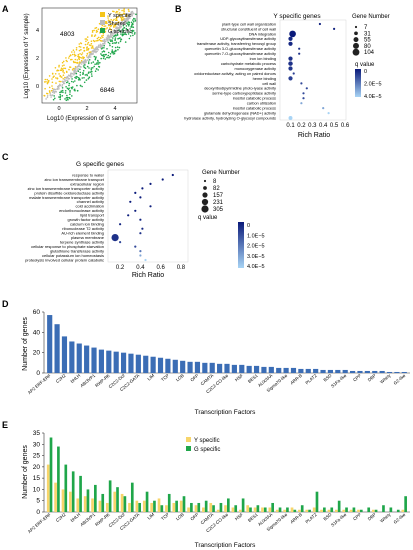 Image resolution: width=413 pixels, height=550 pixels. I want to click on panel-c-color-legend: 0 1.0E−5 2.0E−5 3.0E−5 4.0E−5, so click(256, 246).